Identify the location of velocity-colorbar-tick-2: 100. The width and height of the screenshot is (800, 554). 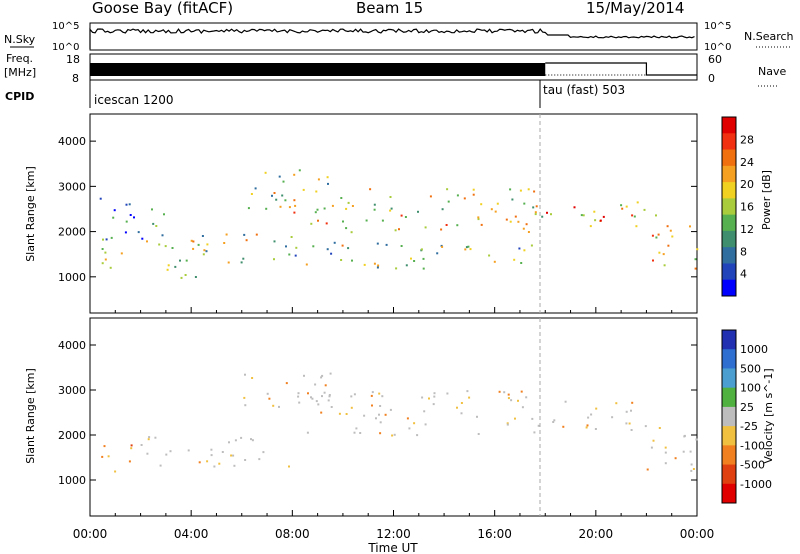
(750, 388).